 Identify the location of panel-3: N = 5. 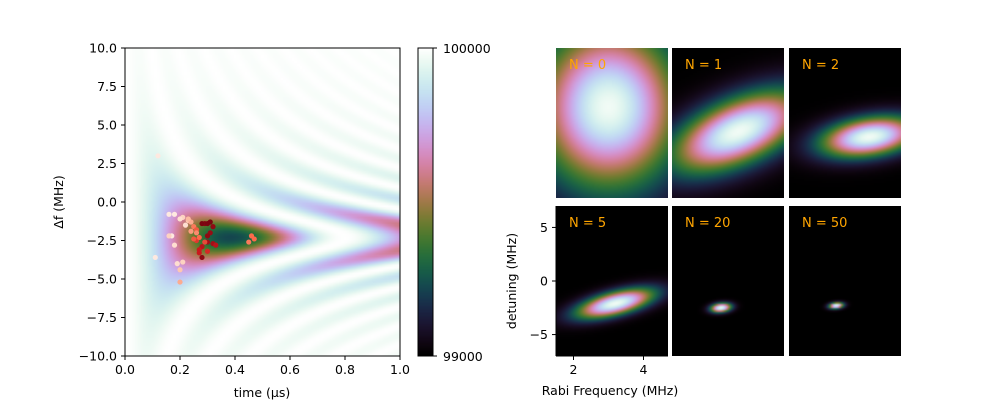
(612, 281).